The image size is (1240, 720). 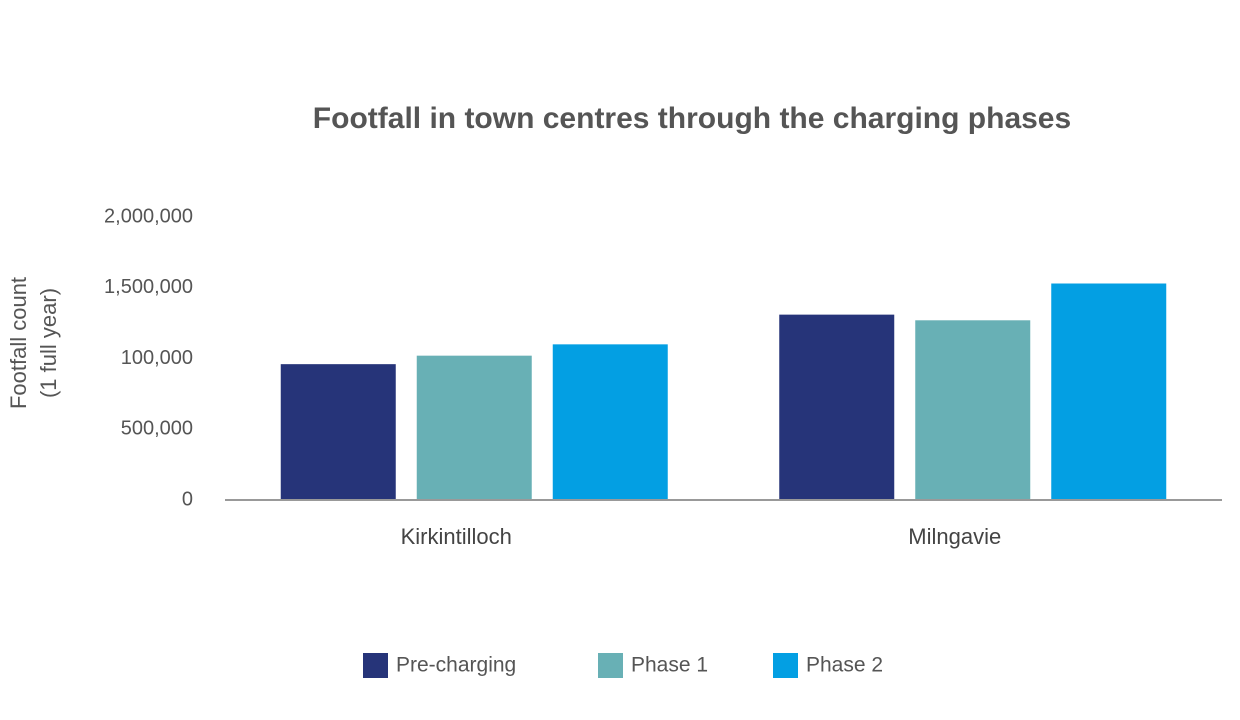 I want to click on x-tick-label: Kirkintilloch, so click(x=456, y=536).